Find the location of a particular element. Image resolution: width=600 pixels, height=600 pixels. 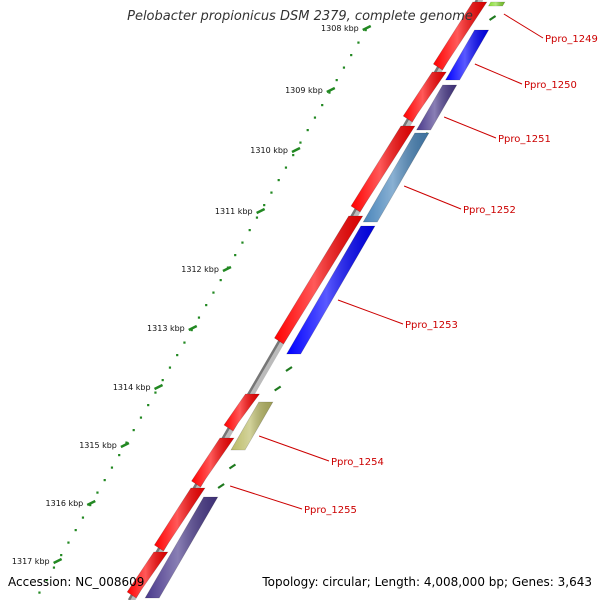

gene-block-ppro_1253-shine is located at coordinates (330, 290).